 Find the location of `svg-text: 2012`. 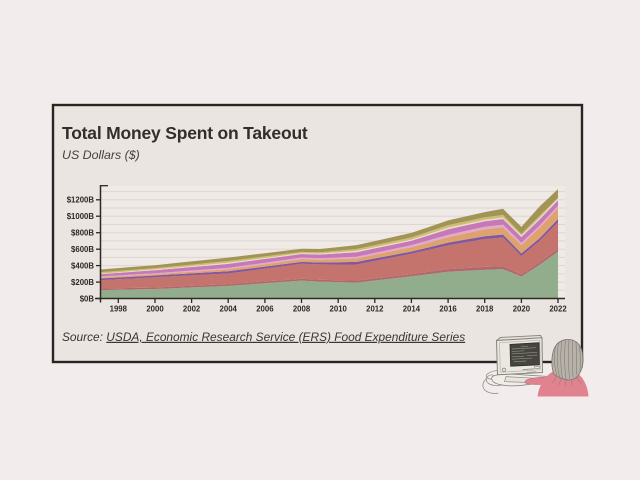

svg-text: 2012 is located at coordinates (375, 309).